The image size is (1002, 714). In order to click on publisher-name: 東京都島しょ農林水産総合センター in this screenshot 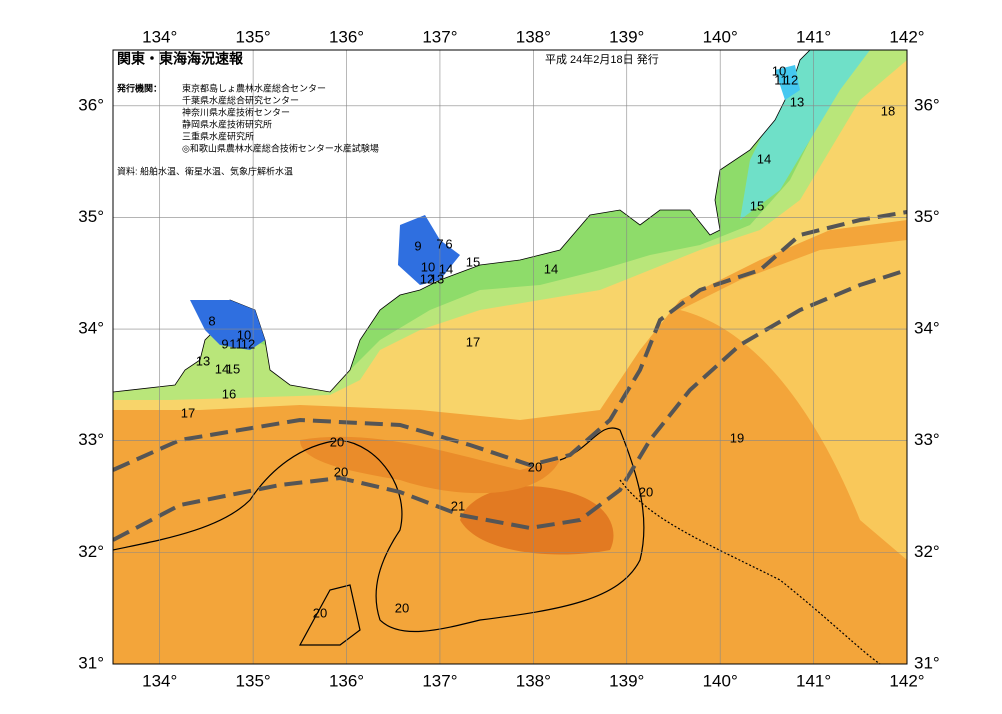, I will do `click(254, 87)`.